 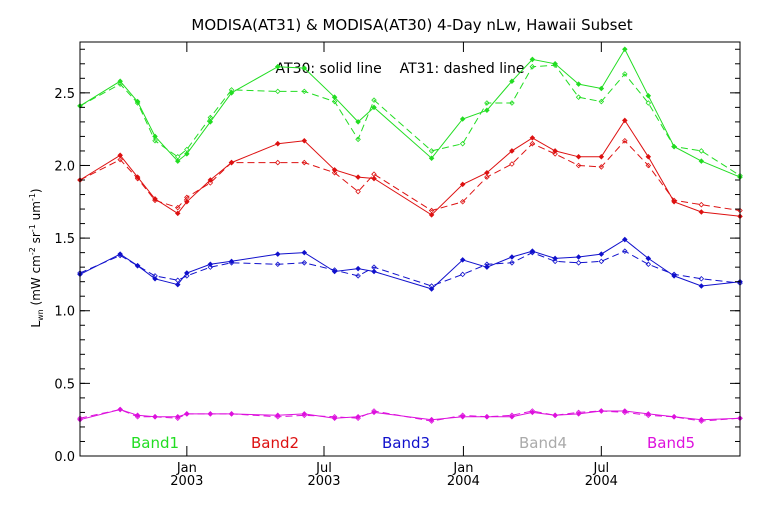 What do you see at coordinates (406, 443) in the screenshot?
I see `legend-band3: Band3` at bounding box center [406, 443].